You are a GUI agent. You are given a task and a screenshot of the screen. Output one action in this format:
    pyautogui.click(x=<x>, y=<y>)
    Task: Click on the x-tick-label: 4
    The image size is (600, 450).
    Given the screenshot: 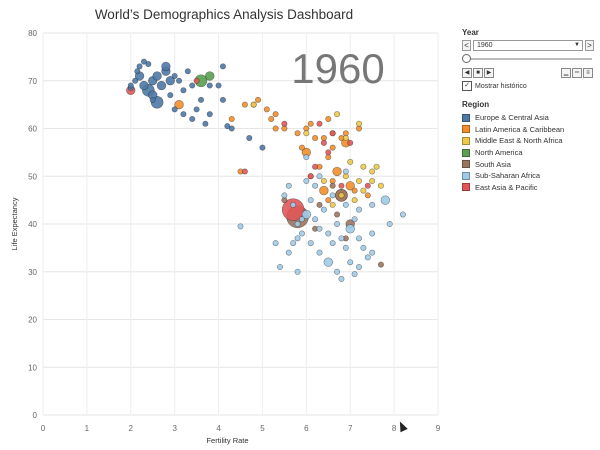 What is the action you would take?
    pyautogui.click(x=218, y=428)
    